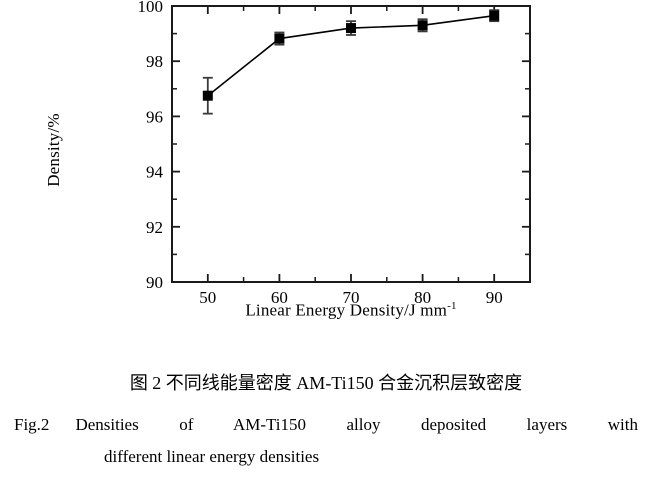 This screenshot has height=488, width=652. I want to click on x-tick-labels: 50 60 70 80 90, so click(350, 297).